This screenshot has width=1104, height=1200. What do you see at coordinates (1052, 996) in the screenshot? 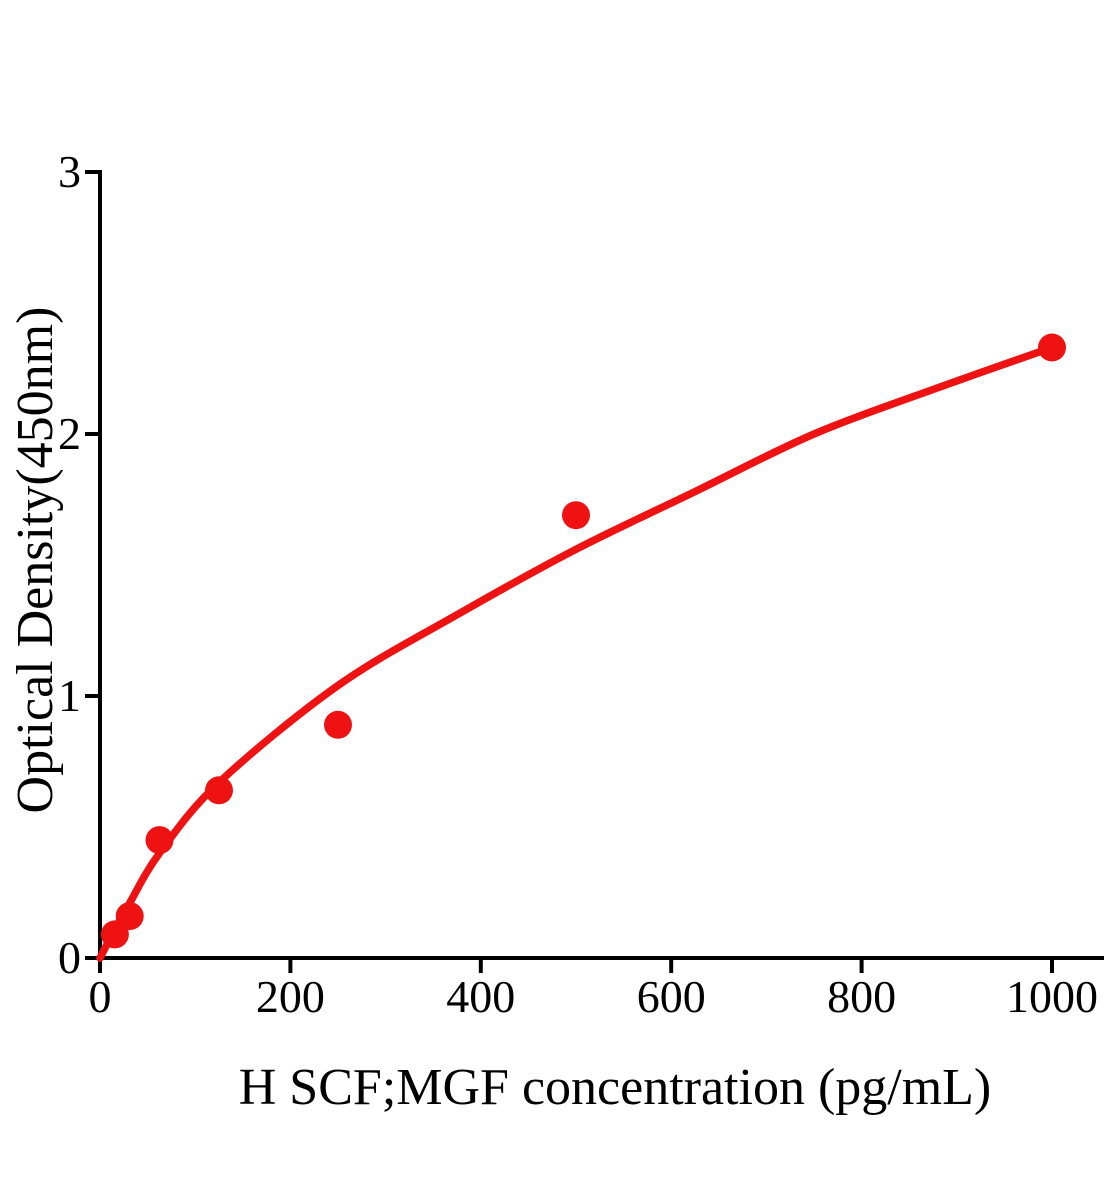
I see `x-tick-label: 1000` at bounding box center [1052, 996].